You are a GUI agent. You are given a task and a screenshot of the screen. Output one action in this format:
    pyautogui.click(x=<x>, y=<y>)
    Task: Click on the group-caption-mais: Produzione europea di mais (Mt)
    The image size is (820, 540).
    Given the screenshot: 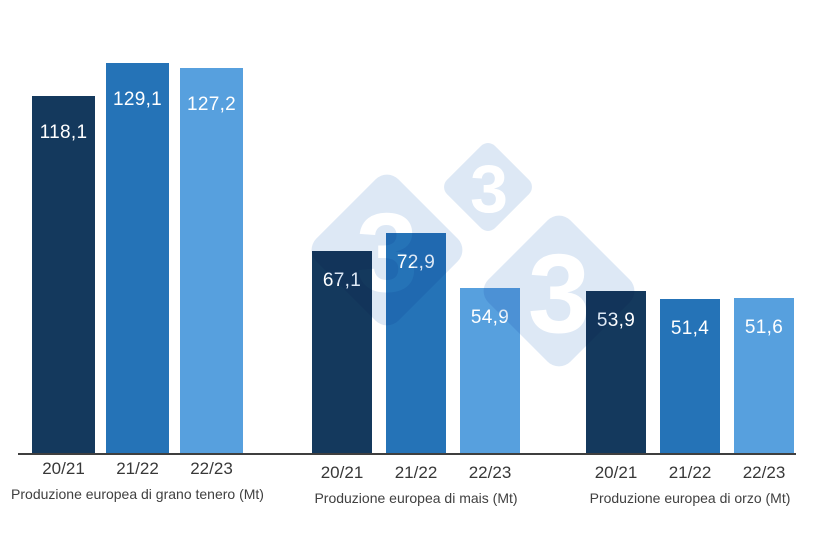 What is the action you would take?
    pyautogui.click(x=416, y=498)
    